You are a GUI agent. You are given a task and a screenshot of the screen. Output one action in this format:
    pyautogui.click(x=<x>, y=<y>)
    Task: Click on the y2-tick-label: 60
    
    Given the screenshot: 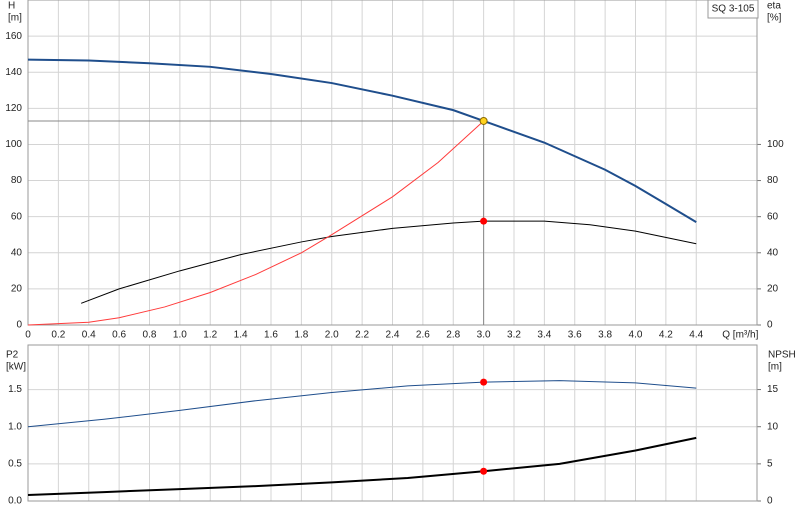 What is the action you would take?
    pyautogui.click(x=773, y=216)
    